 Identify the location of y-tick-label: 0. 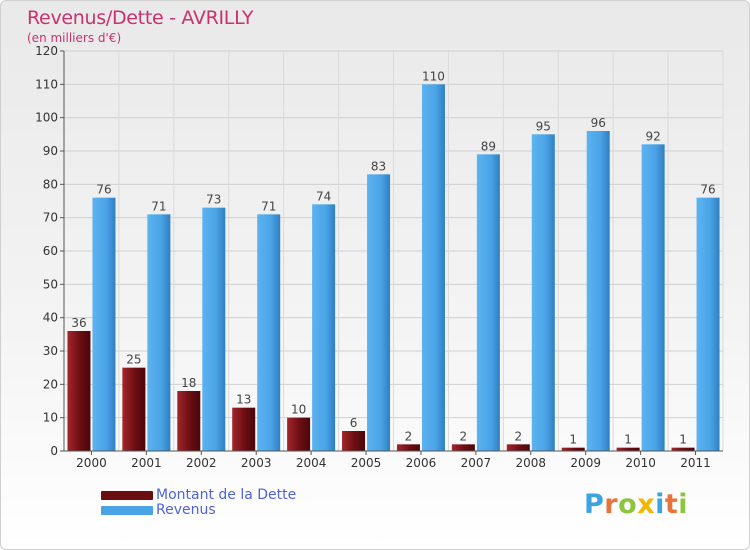
(54, 451).